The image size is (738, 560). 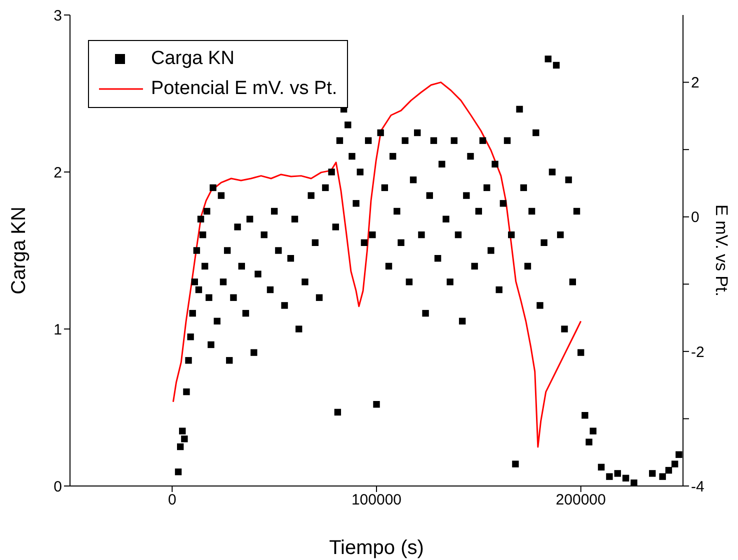 I want to click on y-axis-title: Carga KN, so click(x=19, y=250).